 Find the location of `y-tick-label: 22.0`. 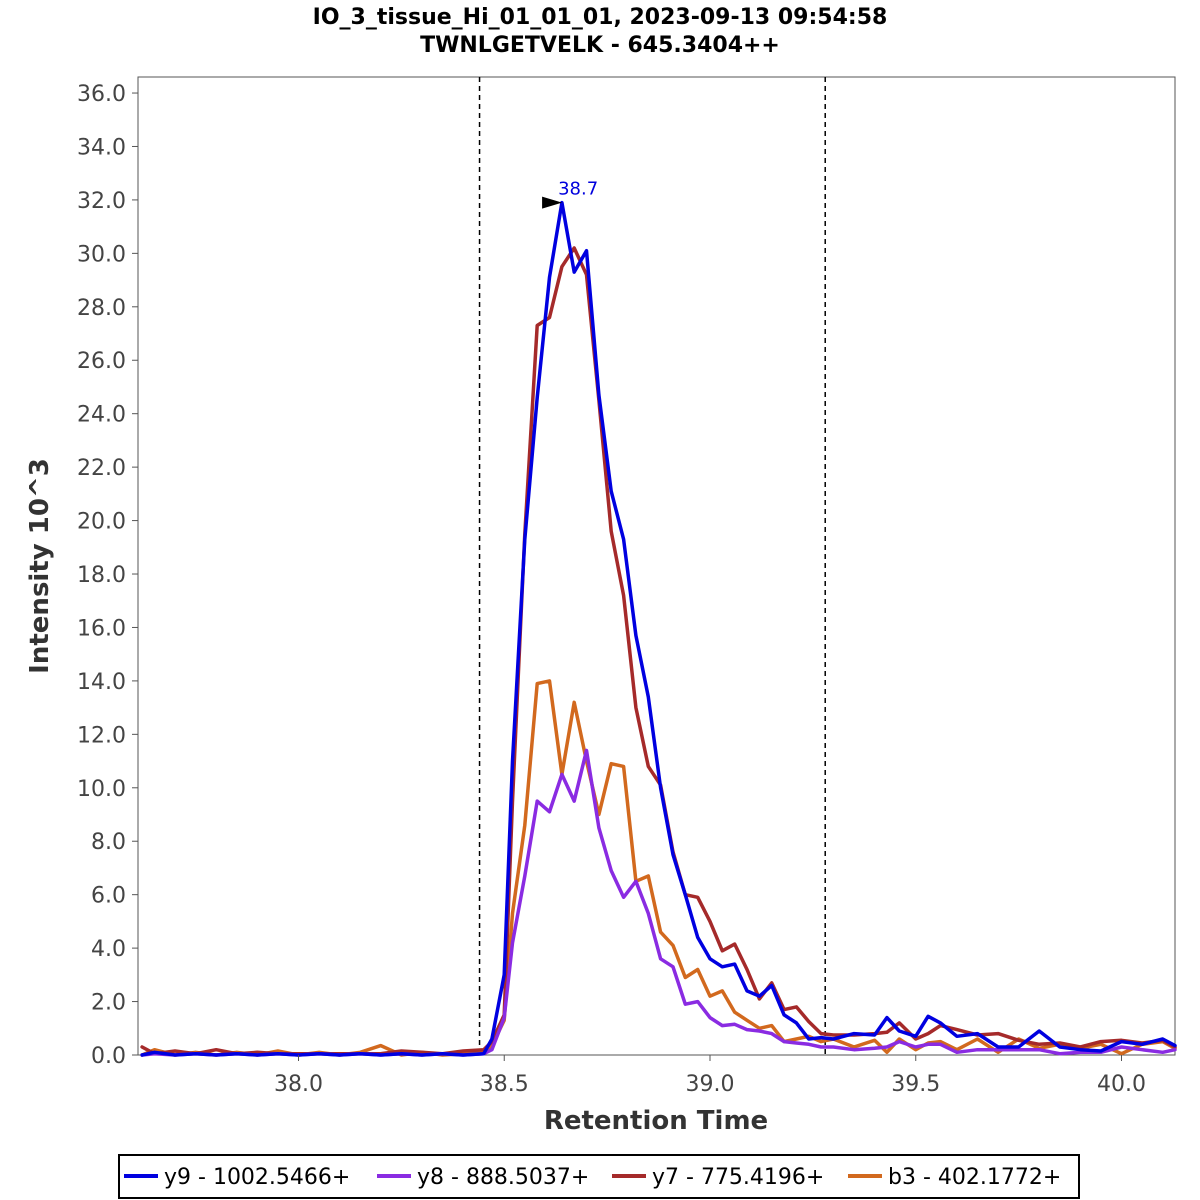

y-tick-label: 22.0 is located at coordinates (101, 468).